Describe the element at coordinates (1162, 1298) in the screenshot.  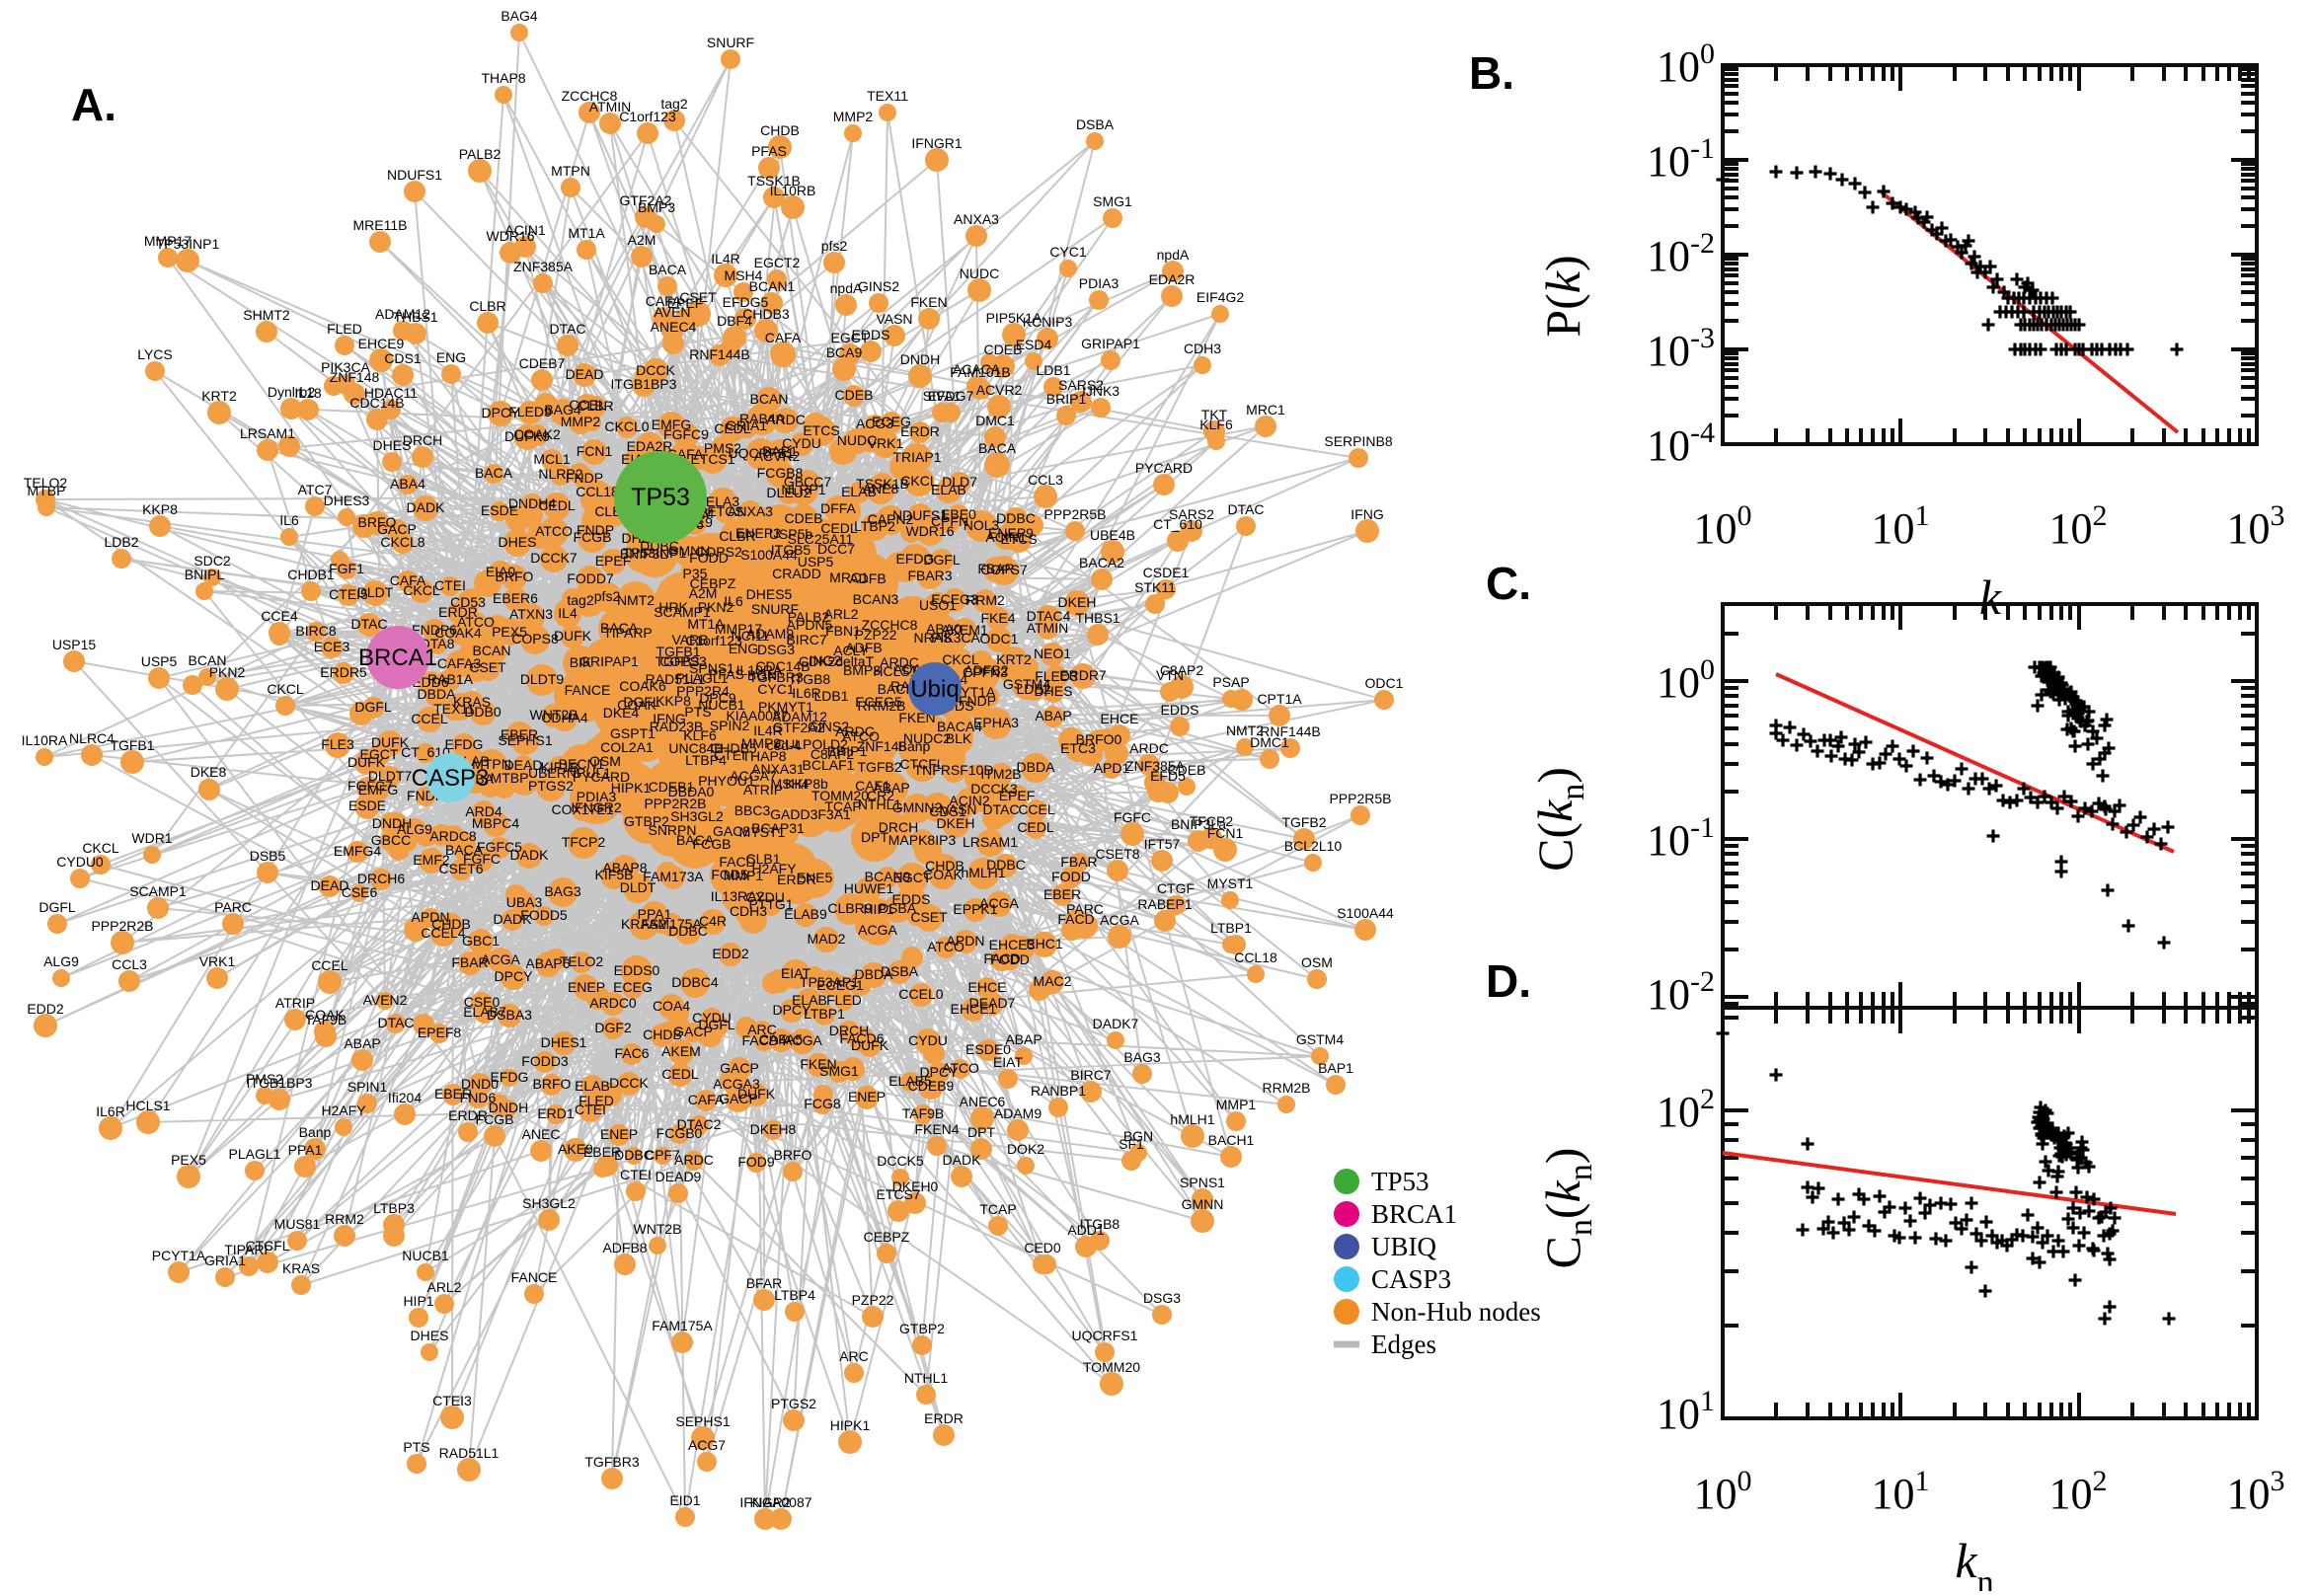
I see `svg-text: DSG3` at that location.